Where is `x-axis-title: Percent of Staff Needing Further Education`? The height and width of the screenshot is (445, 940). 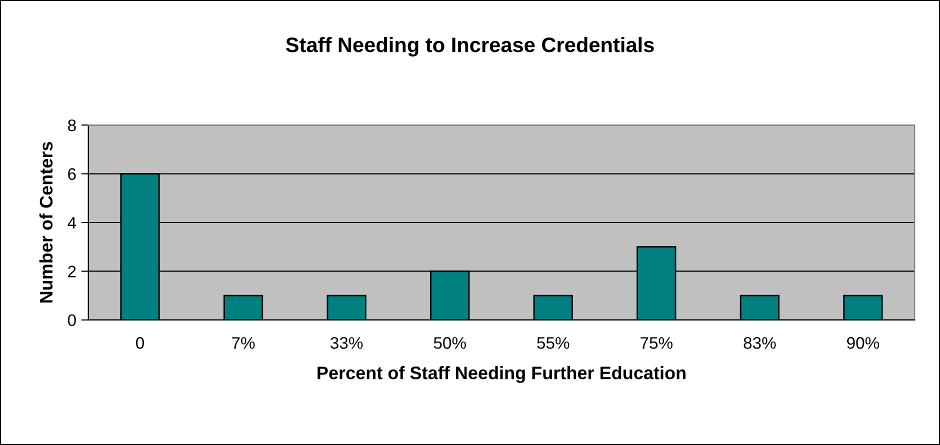 x-axis-title: Percent of Staff Needing Further Education is located at coordinates (502, 374).